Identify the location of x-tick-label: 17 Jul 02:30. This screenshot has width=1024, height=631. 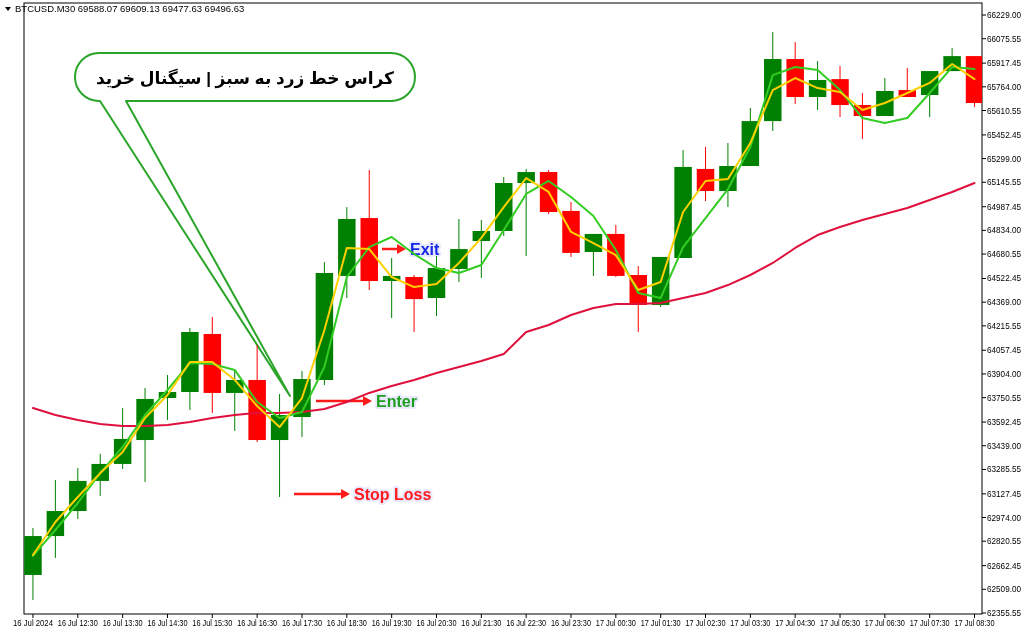
(708, 623).